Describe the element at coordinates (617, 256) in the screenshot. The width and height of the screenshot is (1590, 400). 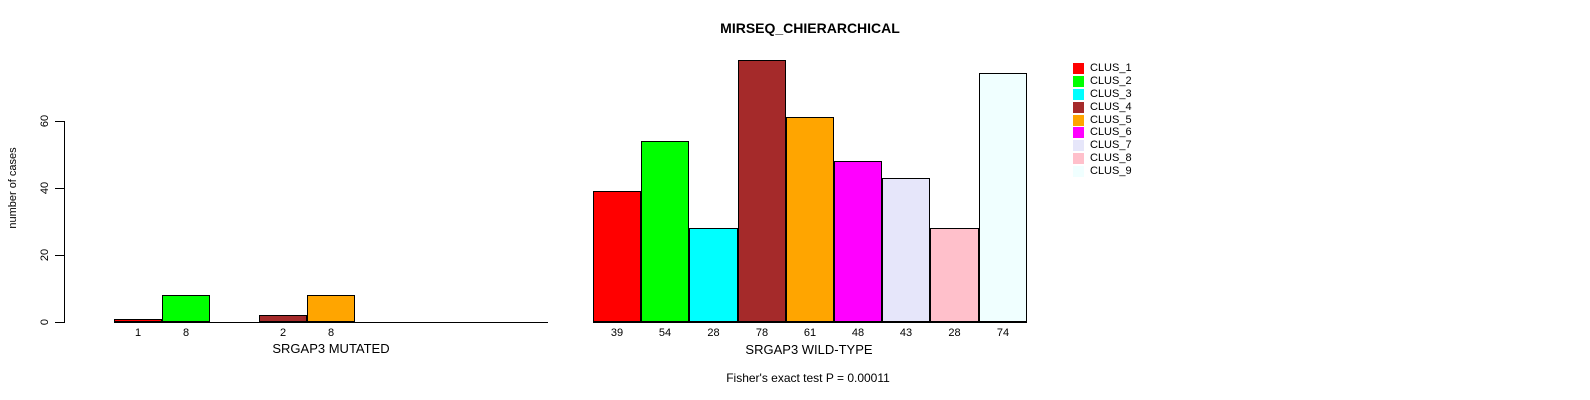
I see `bar-clus_1-right` at that location.